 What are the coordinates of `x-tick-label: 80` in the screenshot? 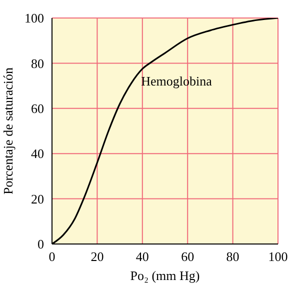 It's located at (233, 256).